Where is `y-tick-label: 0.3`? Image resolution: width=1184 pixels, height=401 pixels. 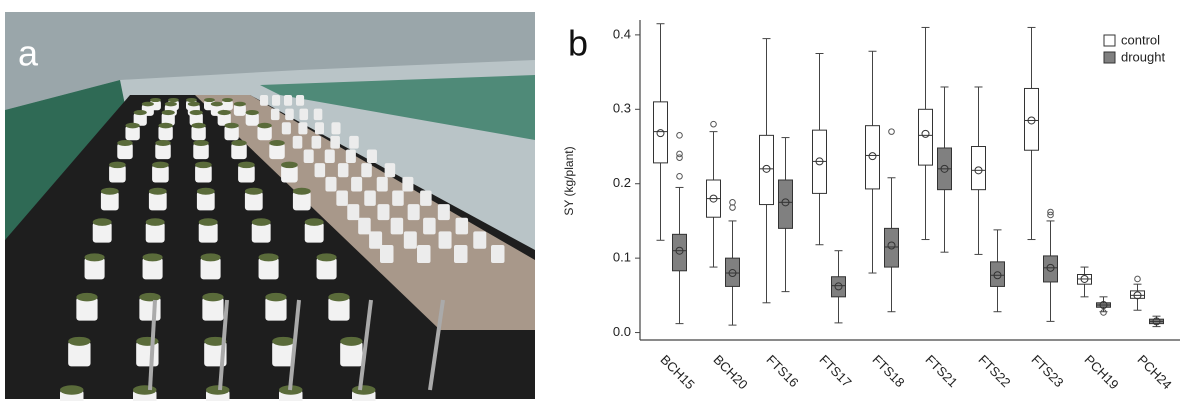
y-tick-label: 0.3 is located at coordinates (622, 108).